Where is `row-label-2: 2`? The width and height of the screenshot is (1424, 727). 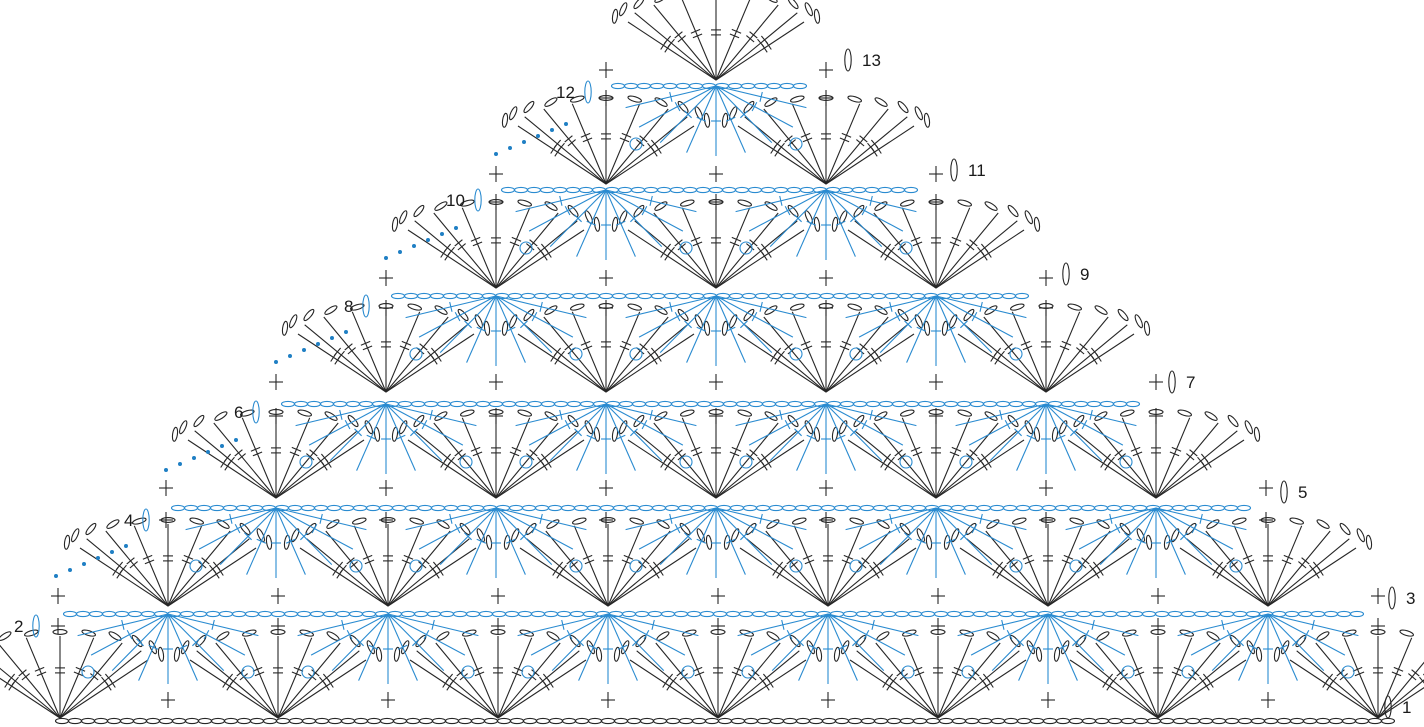 row-label-2: 2 is located at coordinates (18, 626).